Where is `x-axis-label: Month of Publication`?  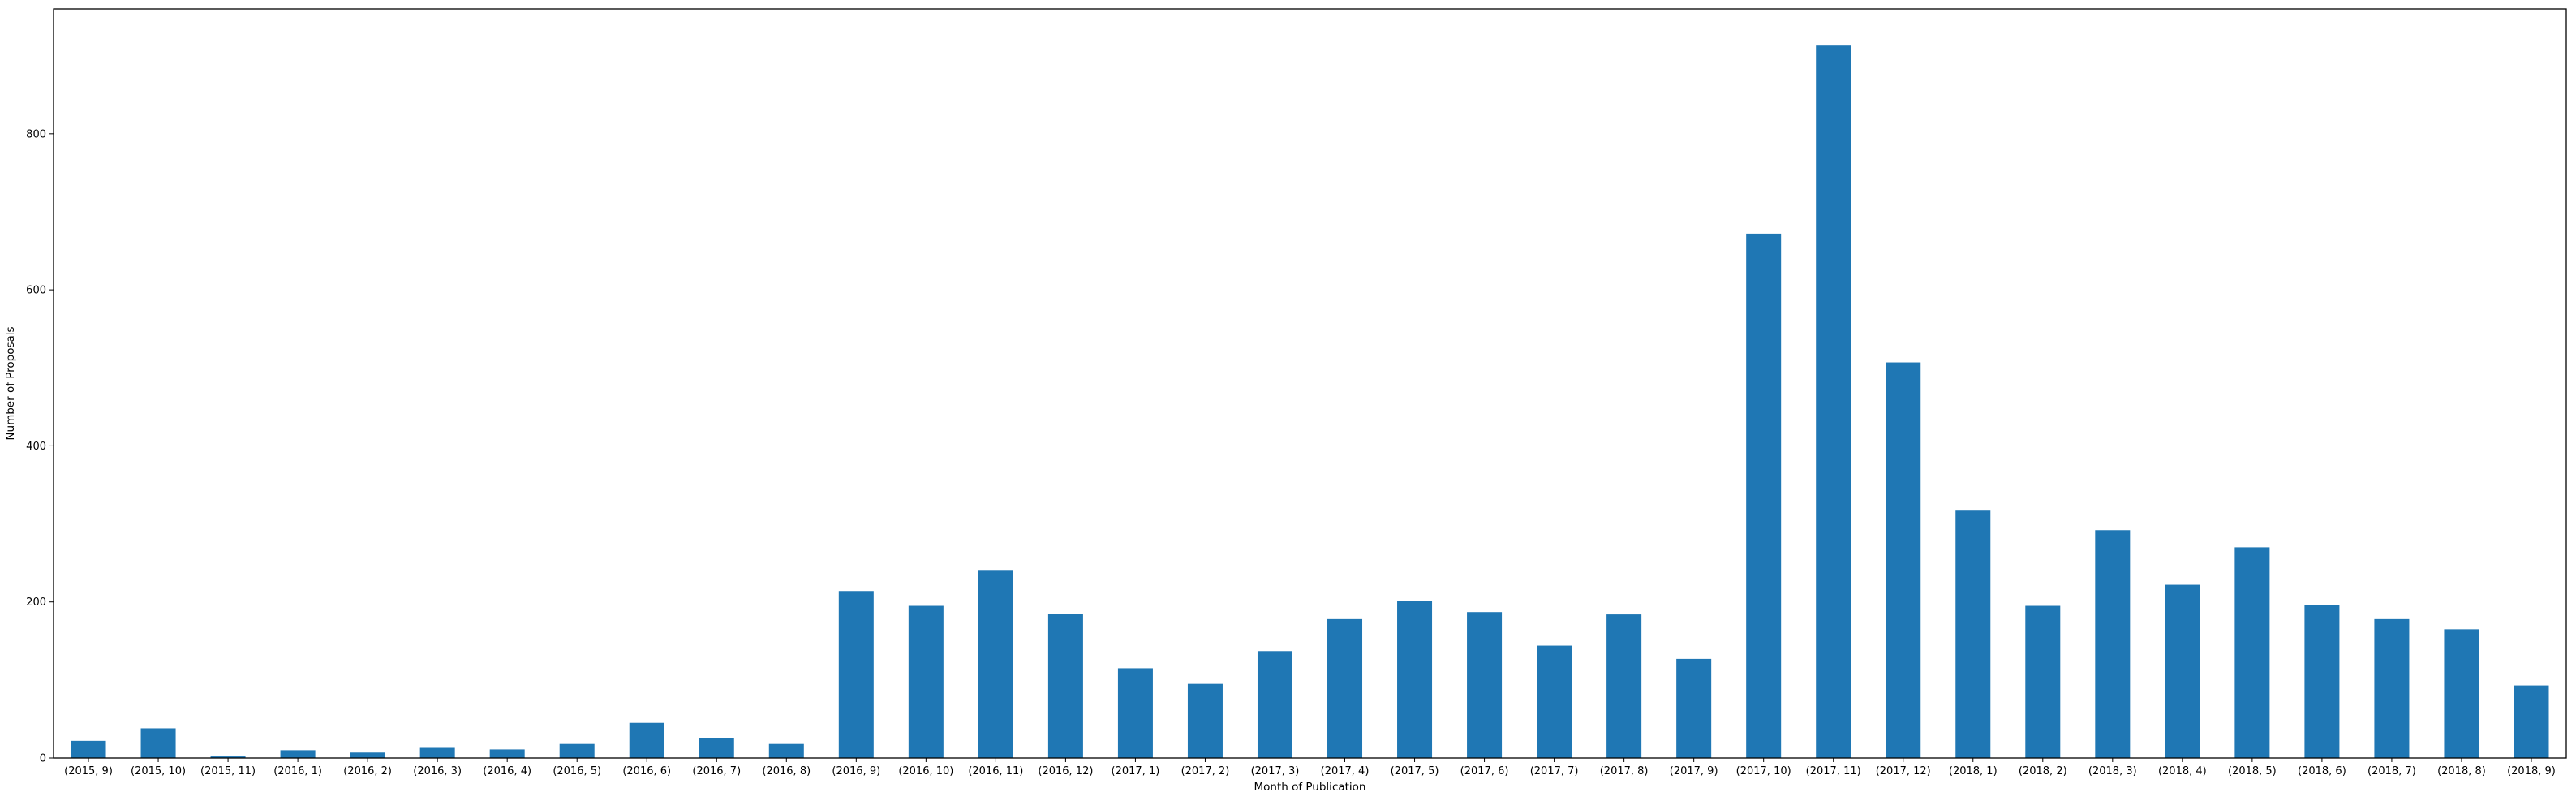 x-axis-label: Month of Publication is located at coordinates (1310, 787).